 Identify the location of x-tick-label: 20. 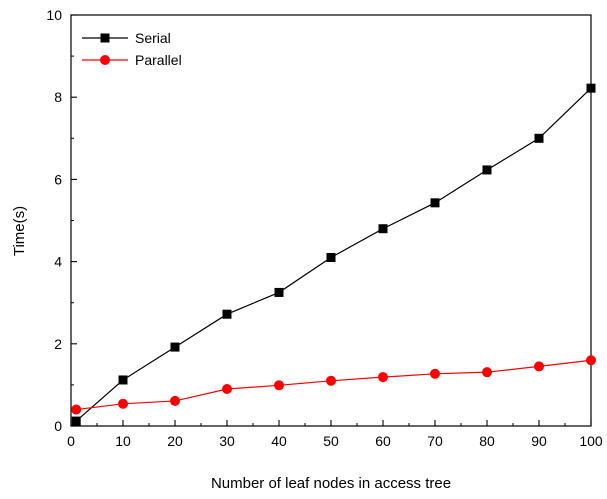
(175, 441).